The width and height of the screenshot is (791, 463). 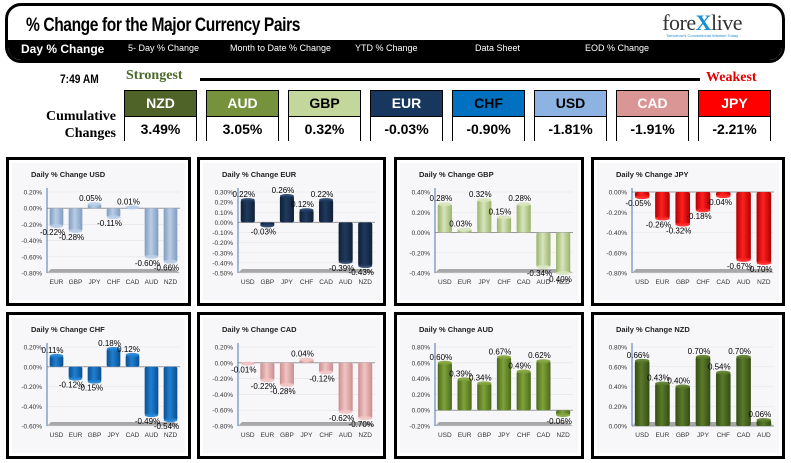 What do you see at coordinates (302, 354) in the screenshot?
I see `data-label: 0.04%` at bounding box center [302, 354].